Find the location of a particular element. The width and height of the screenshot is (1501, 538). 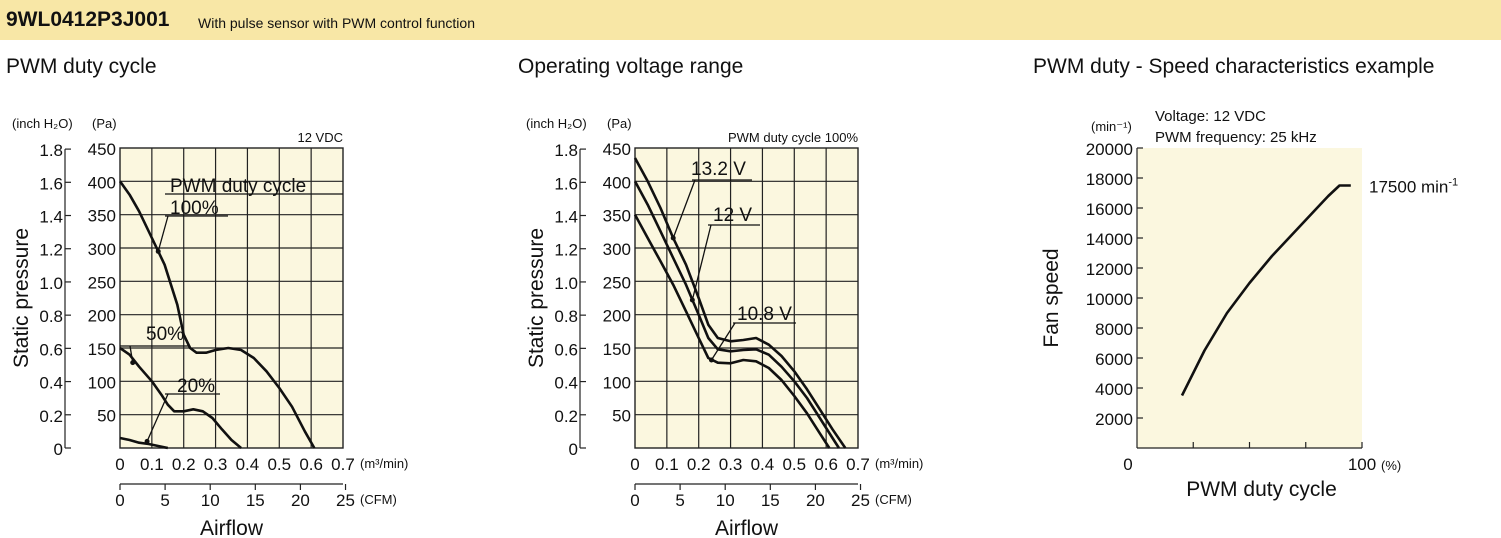

inch-tick-label: 0.4 is located at coordinates (51, 383).